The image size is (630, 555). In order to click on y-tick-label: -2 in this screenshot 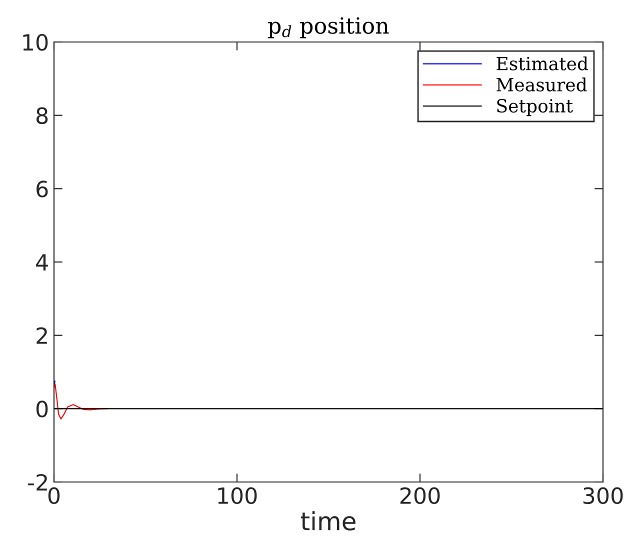, I will do `click(37, 482)`.